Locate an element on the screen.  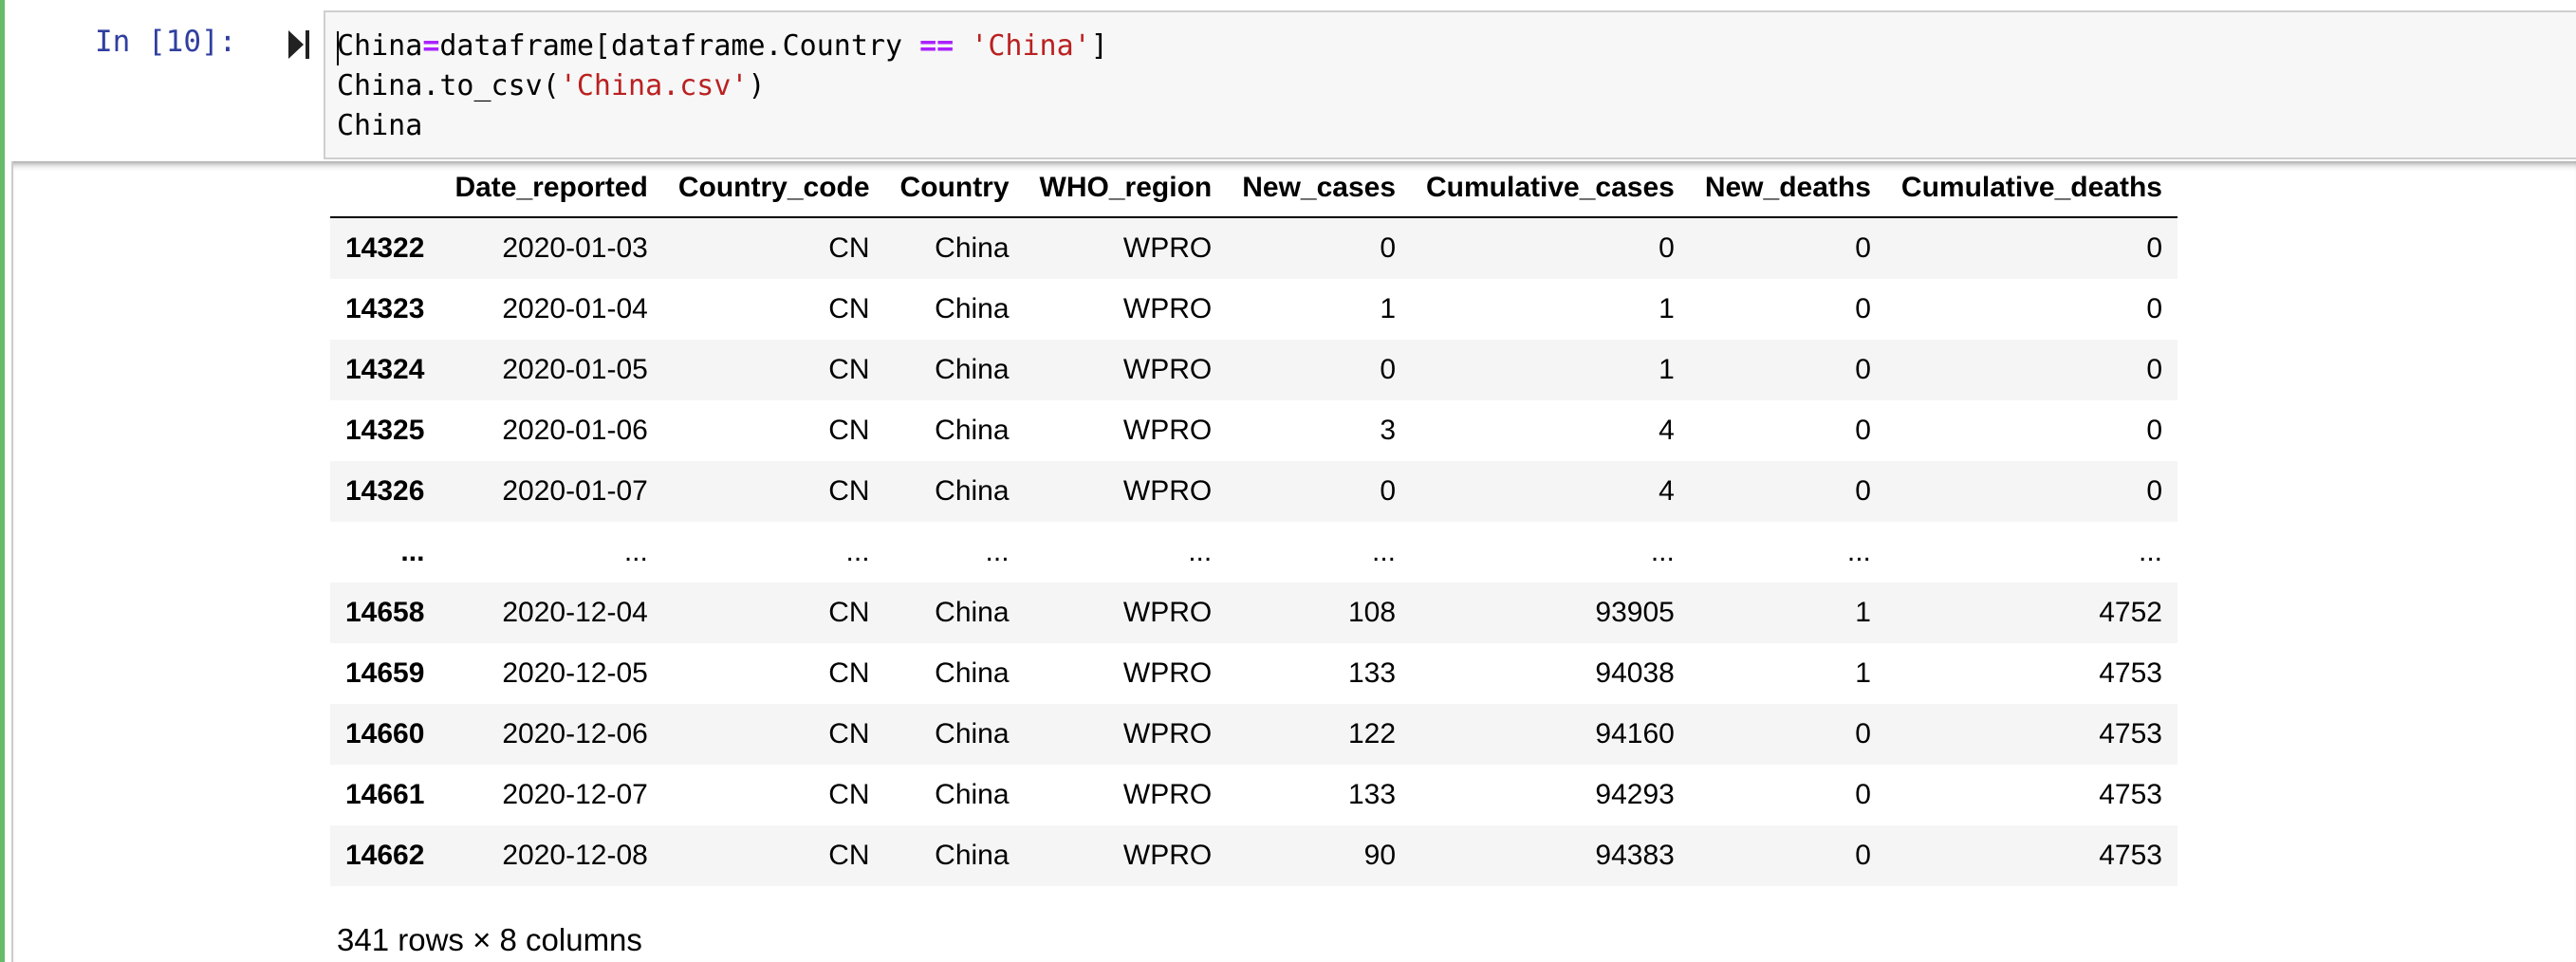
row-index: 14326 is located at coordinates (385, 491).